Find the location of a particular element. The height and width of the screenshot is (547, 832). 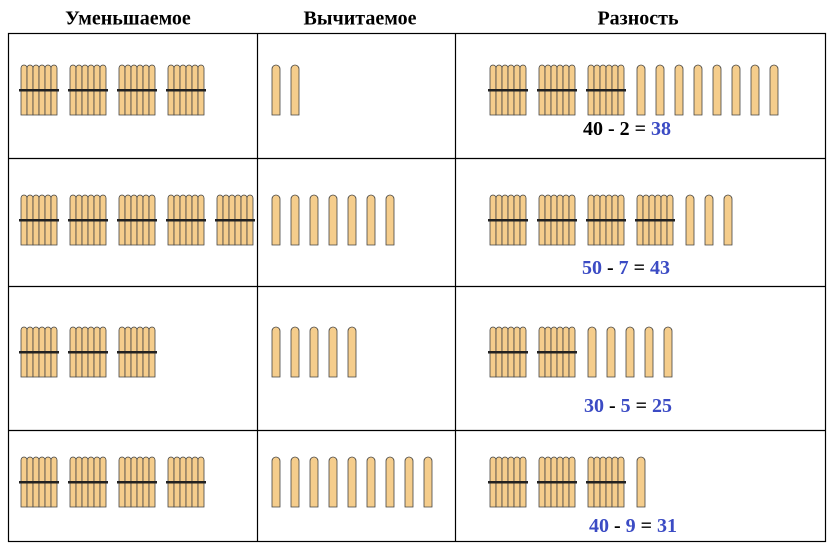

subtrahend: 2 is located at coordinates (625, 129).